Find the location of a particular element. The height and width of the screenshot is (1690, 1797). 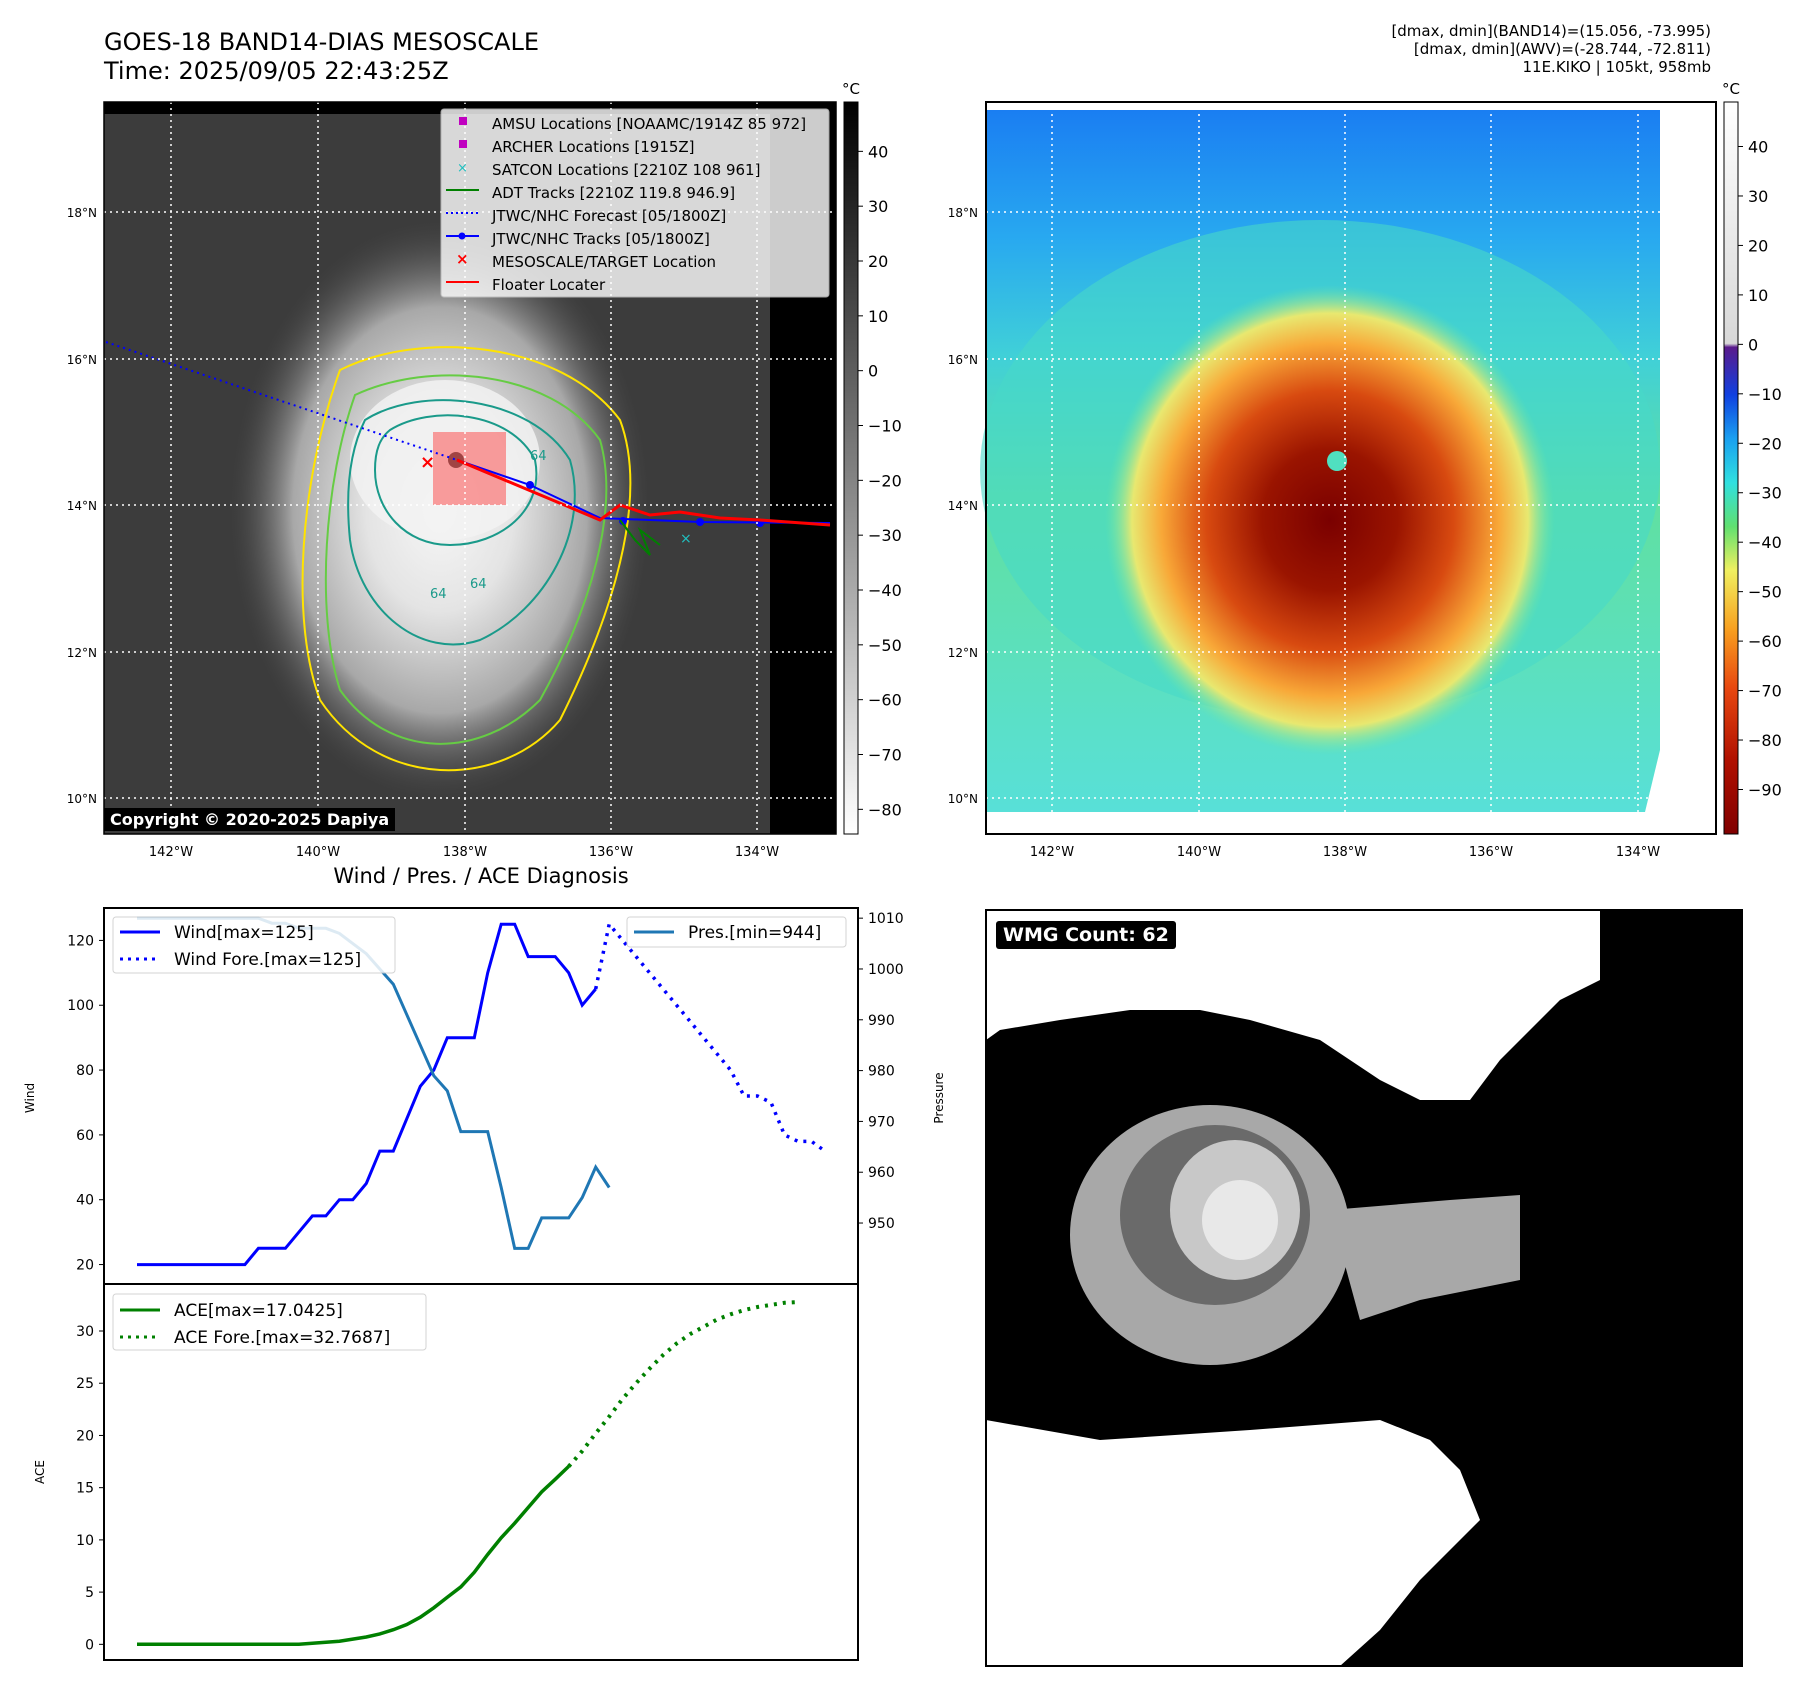

title-line-2: Time: 2025/09/05 22:43:25Z is located at coordinates (276, 71).